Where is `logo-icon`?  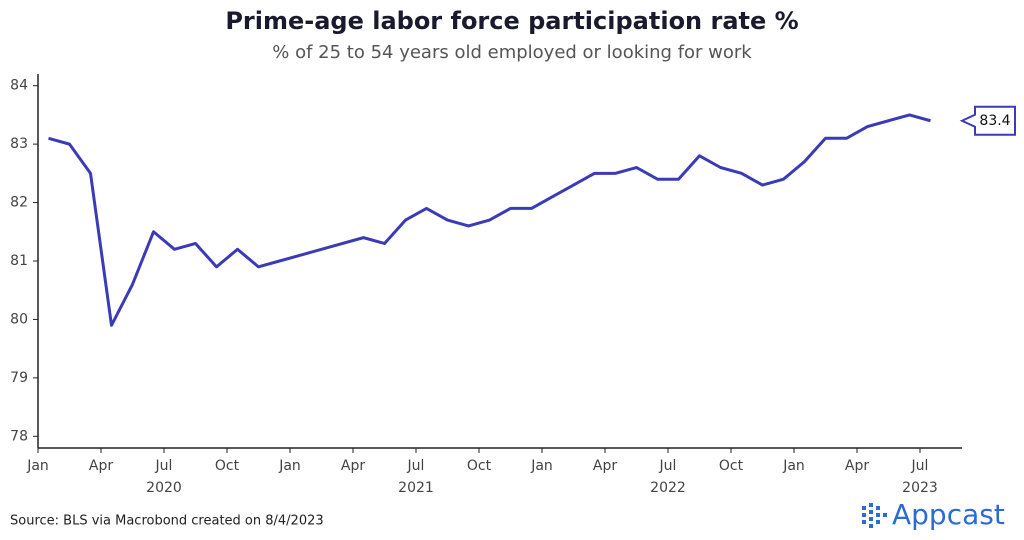
logo-icon is located at coordinates (874, 515).